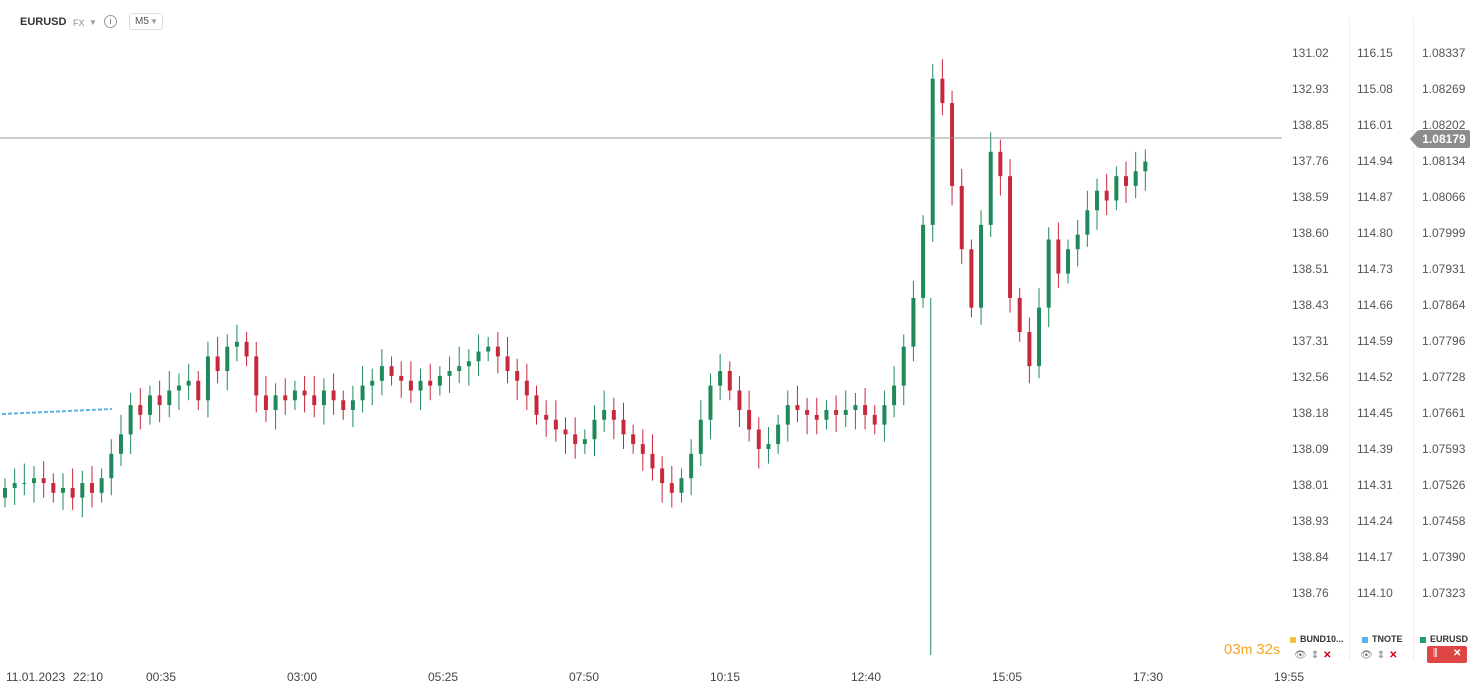 Image resolution: width=1482 pixels, height=694 pixels. Describe the element at coordinates (43, 22) in the screenshot. I see `symbol-label: EURUSD` at that location.